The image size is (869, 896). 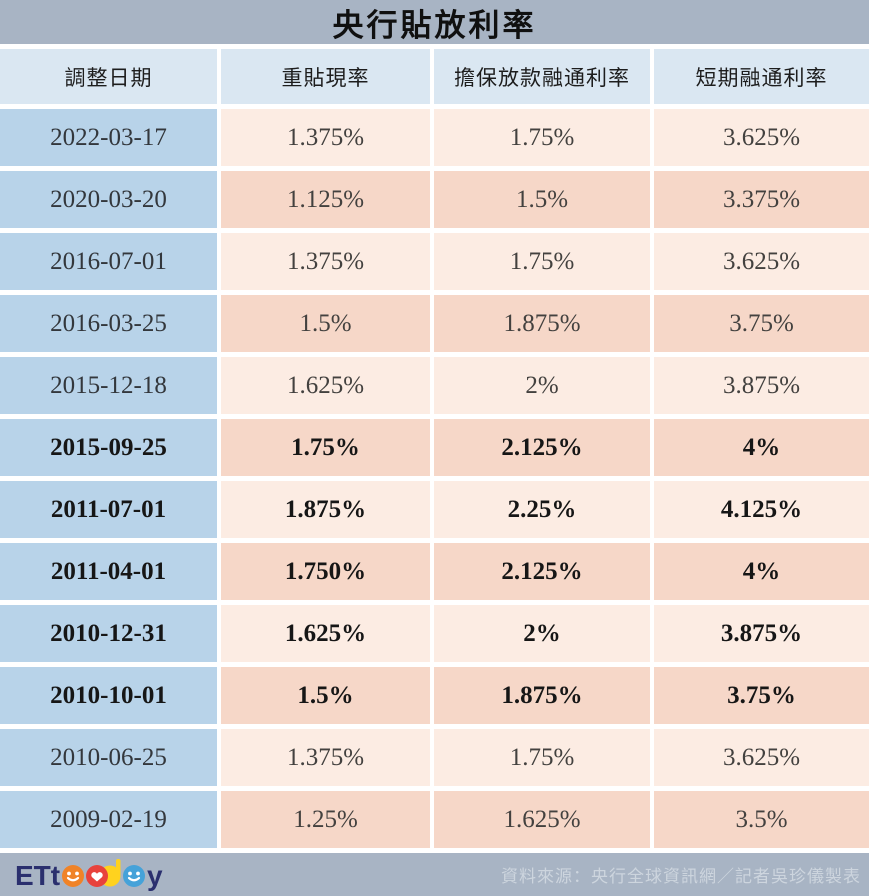 I want to click on table-cell-secured-loan-rate: 1.625%, so click(x=542, y=819).